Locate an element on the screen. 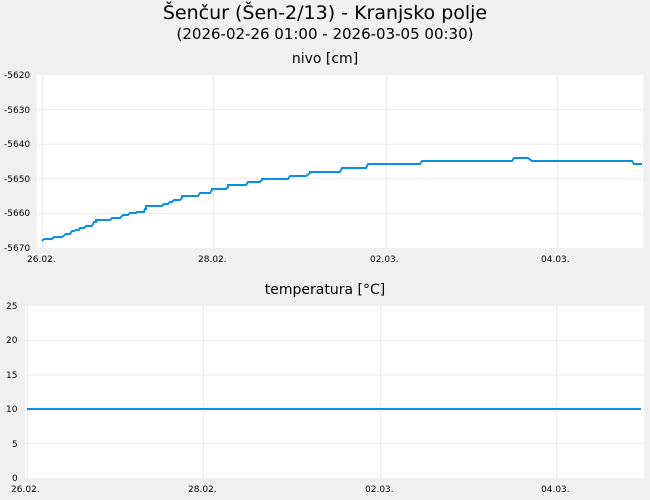  level-y-ticks: -5620 -5630 -5640 -5650 -5660 -5670 is located at coordinates (17, 162).